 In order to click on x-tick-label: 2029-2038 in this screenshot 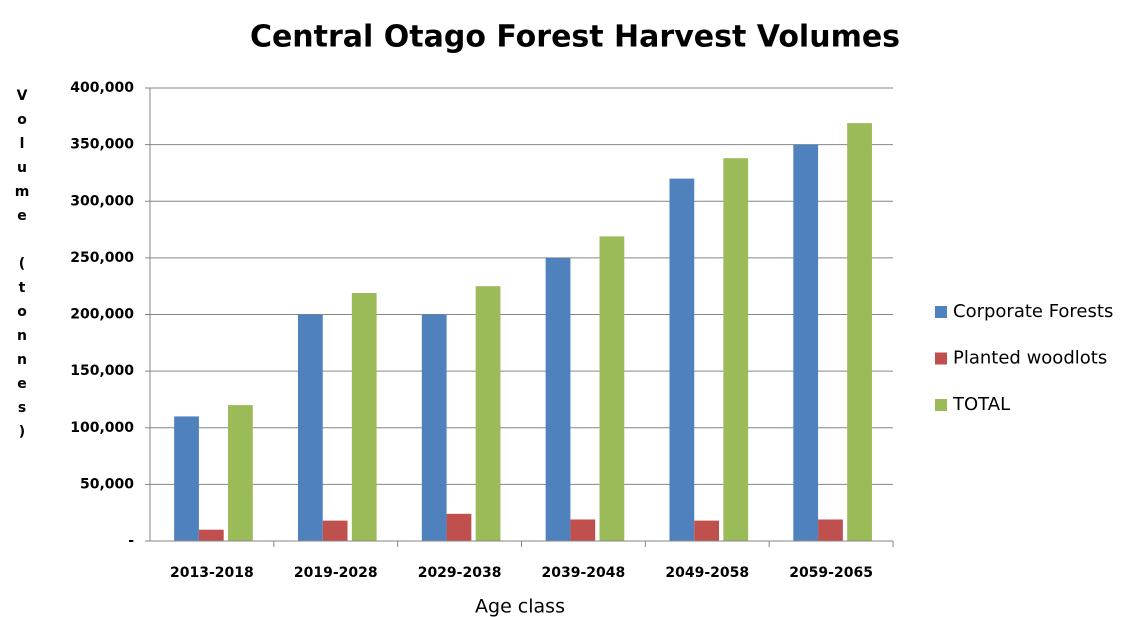, I will do `click(460, 573)`.